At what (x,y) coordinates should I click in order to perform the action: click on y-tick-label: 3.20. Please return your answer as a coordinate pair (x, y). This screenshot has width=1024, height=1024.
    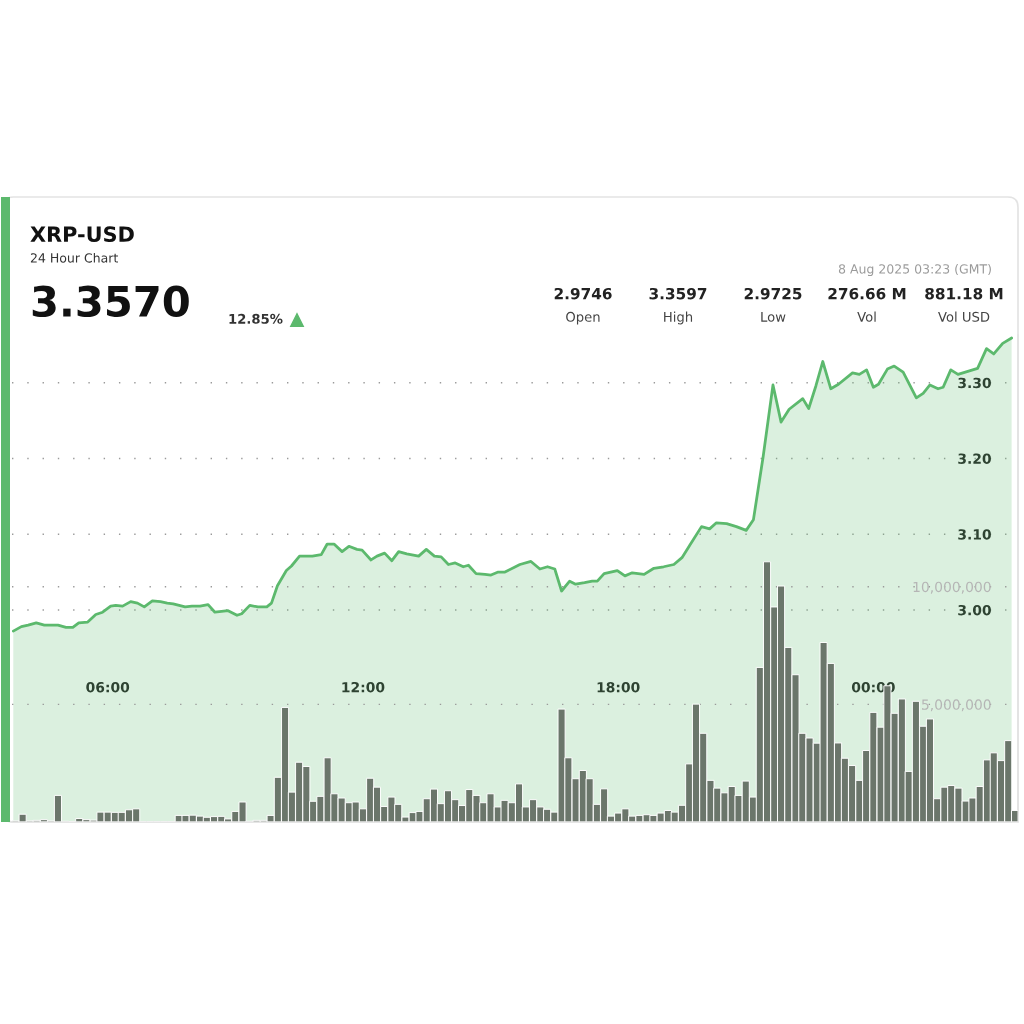
    Looking at the image, I should click on (974, 458).